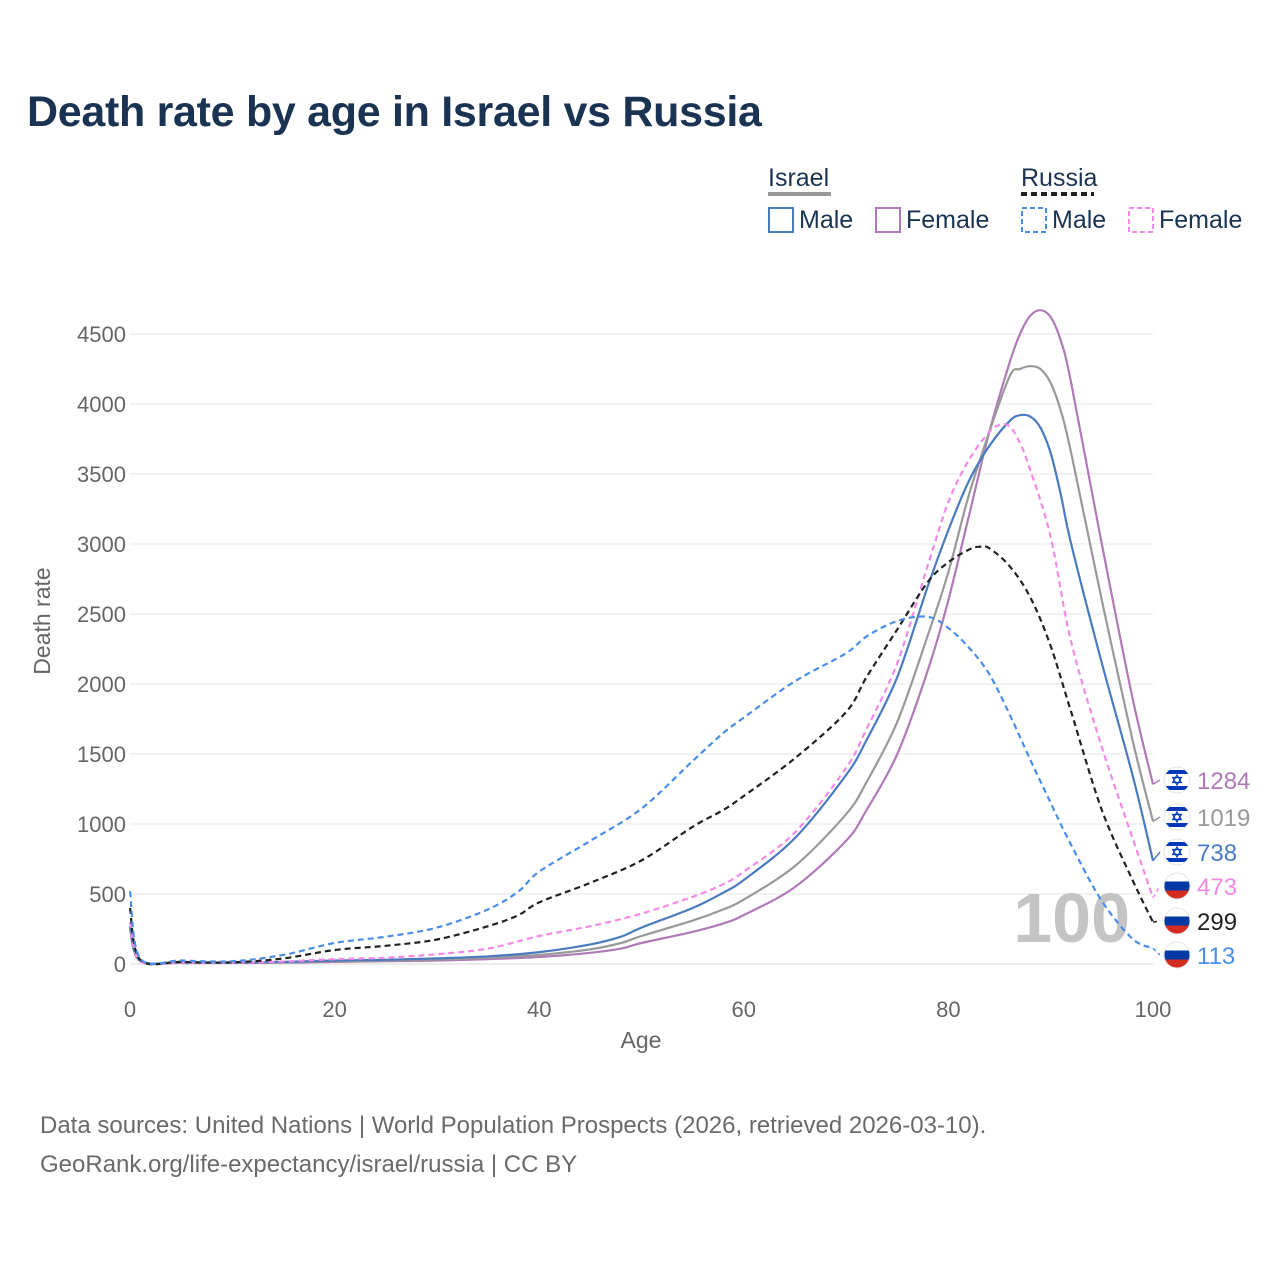 The image size is (1280, 1280). What do you see at coordinates (744, 1009) in the screenshot?
I see `x-tick-label-60: 60` at bounding box center [744, 1009].